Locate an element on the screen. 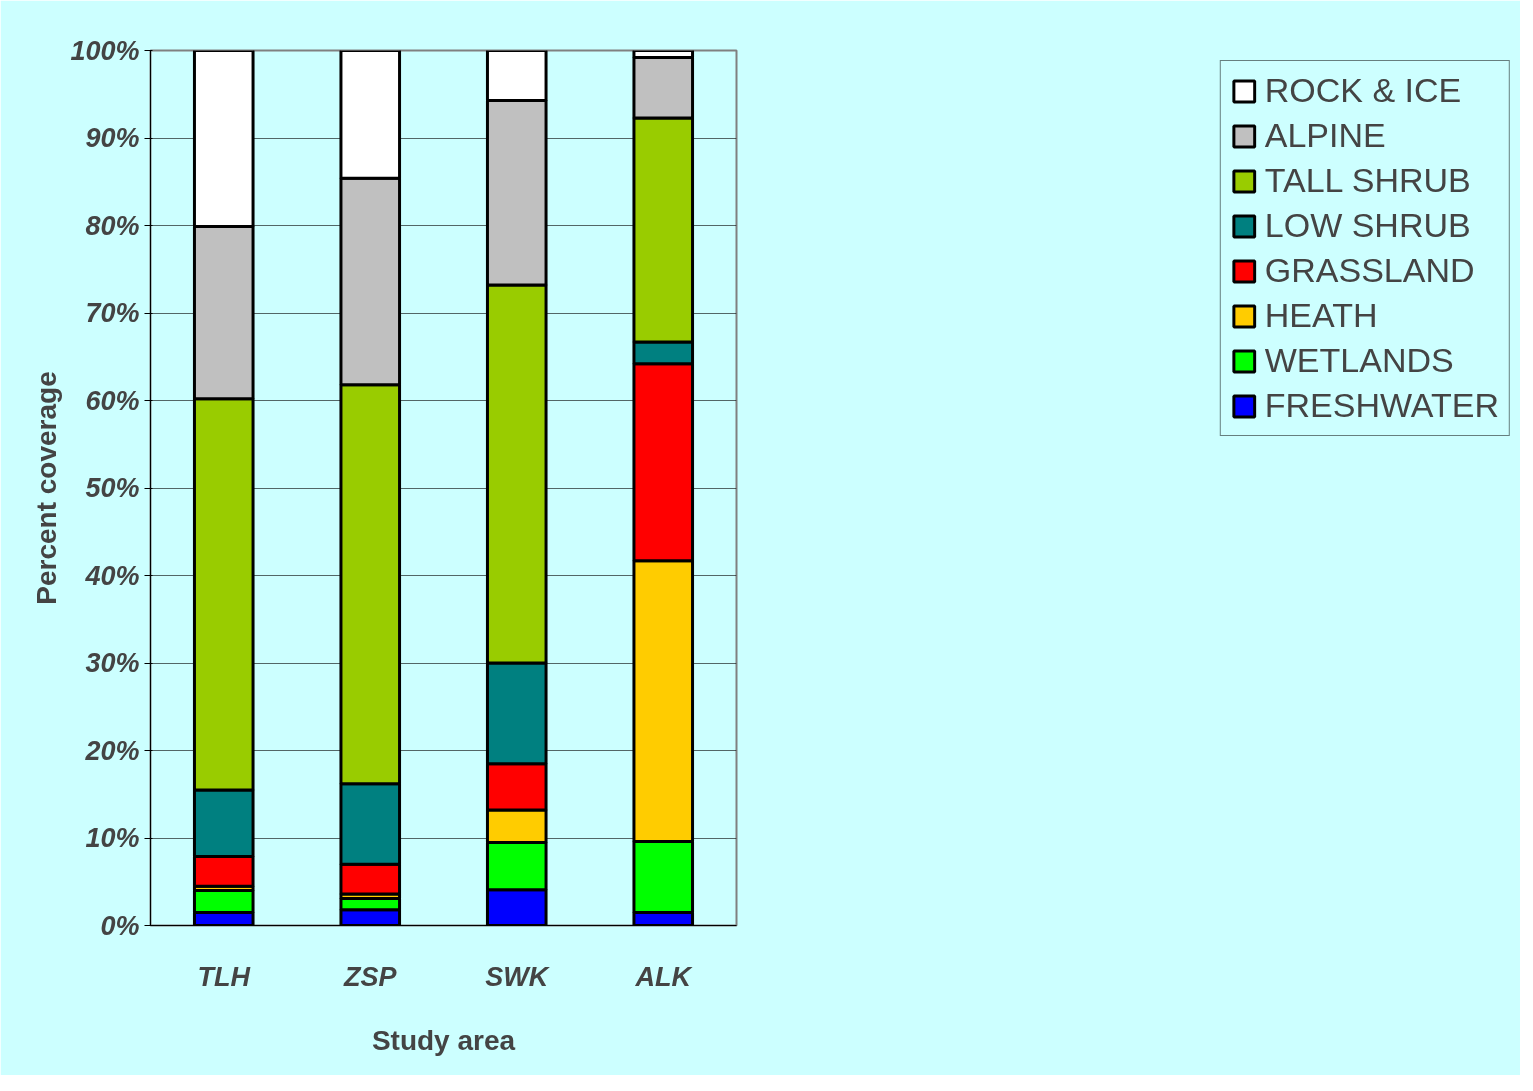 Image resolution: width=1533 pixels, height=1091 pixels. x-tick-label: ZSP is located at coordinates (370, 976).